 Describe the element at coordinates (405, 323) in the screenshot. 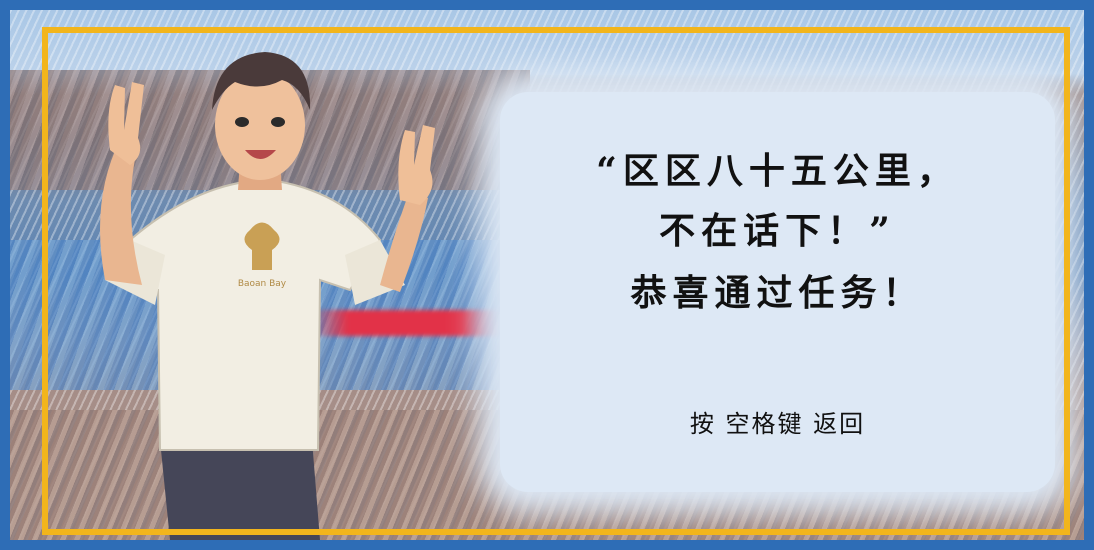

I see `background-red-stripe` at that location.